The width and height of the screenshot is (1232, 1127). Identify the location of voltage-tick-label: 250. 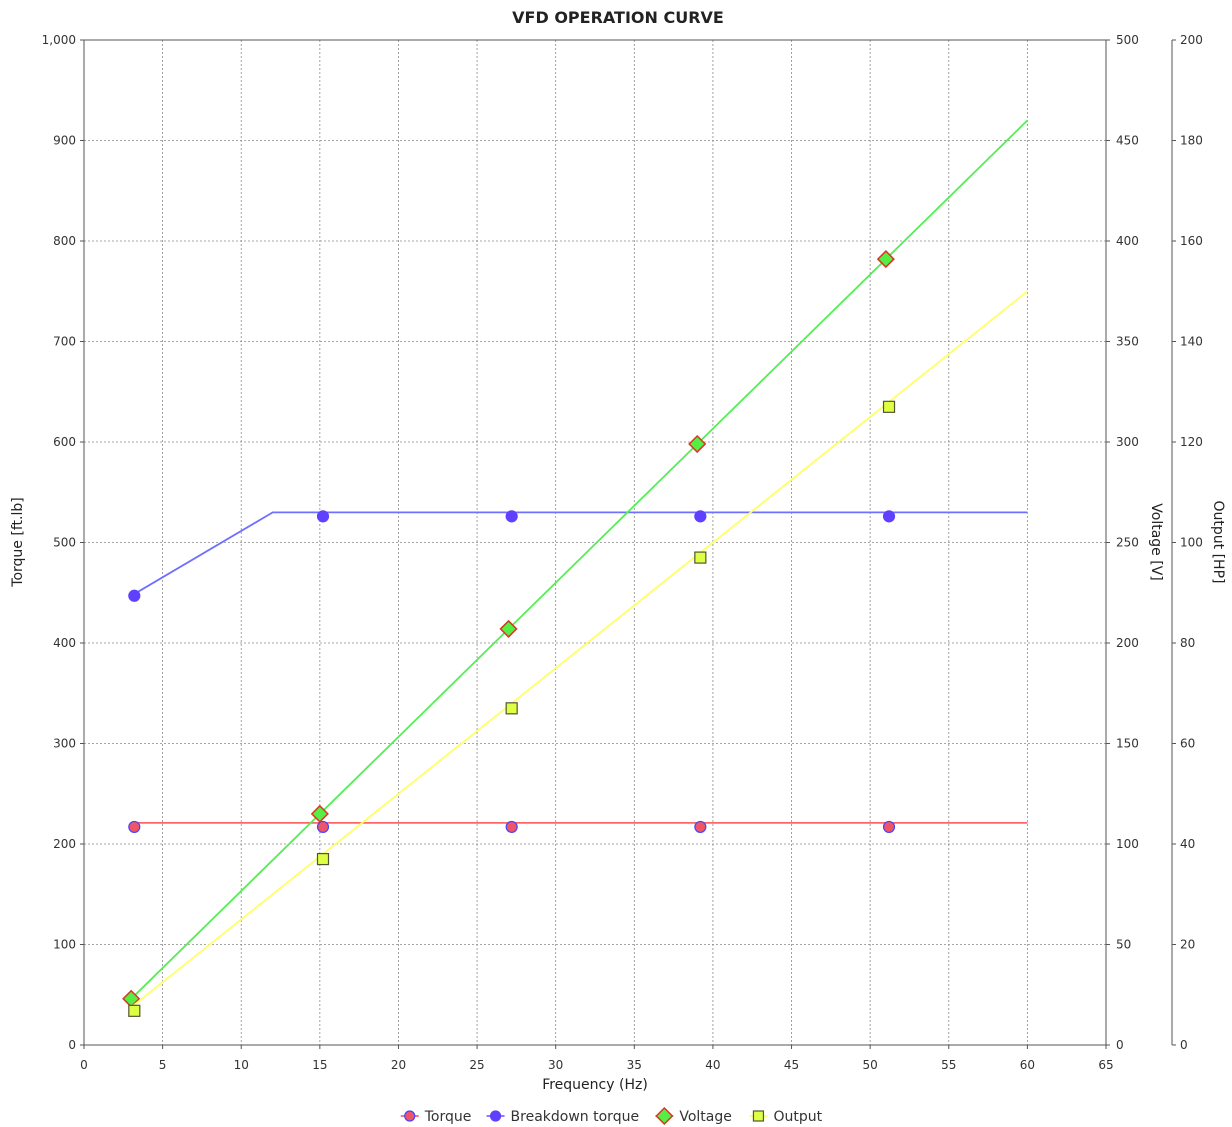
(1127, 543).